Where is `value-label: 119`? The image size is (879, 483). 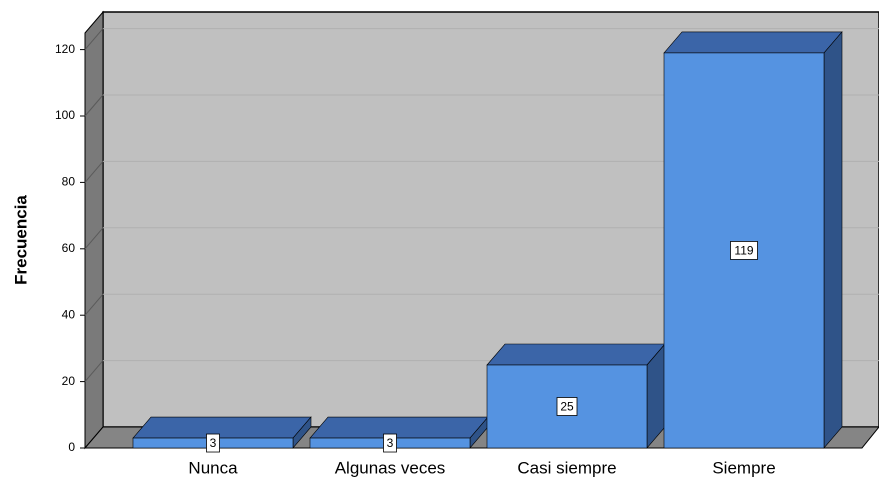
value-label: 119 is located at coordinates (743, 251).